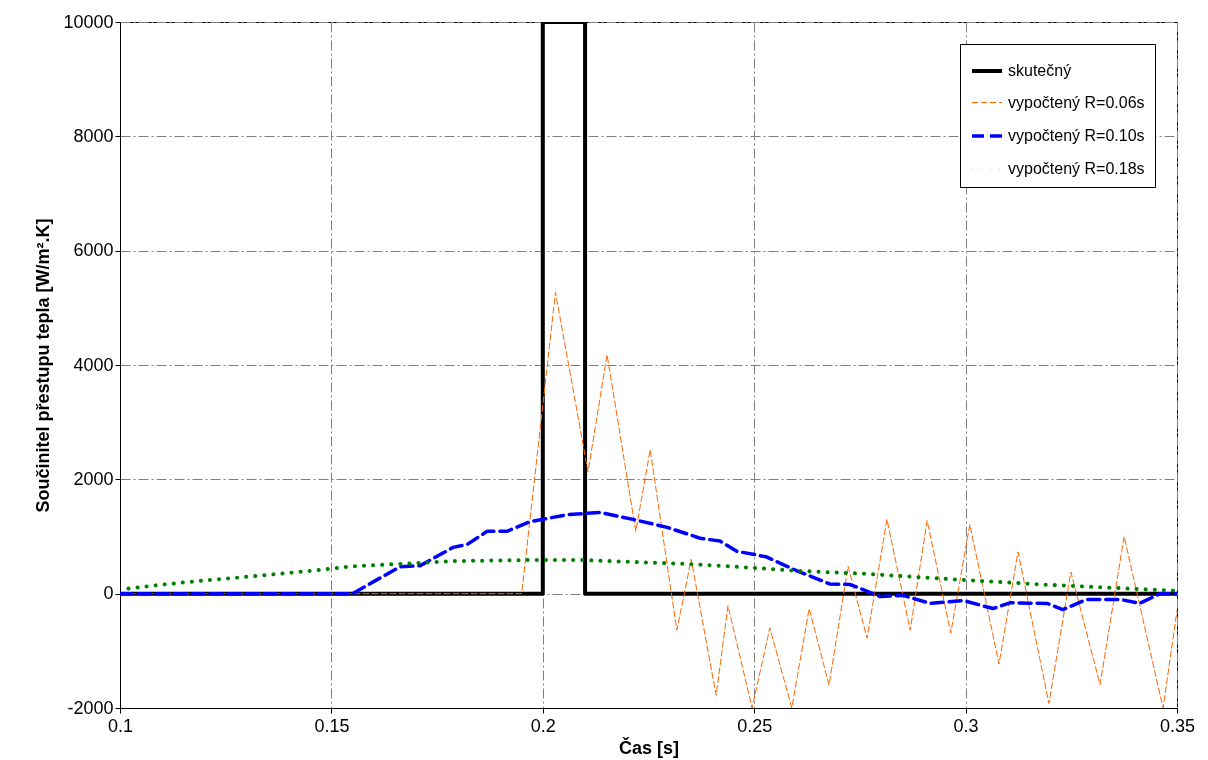  What do you see at coordinates (1040, 70) in the screenshot?
I see `legend-label: skutečný` at bounding box center [1040, 70].